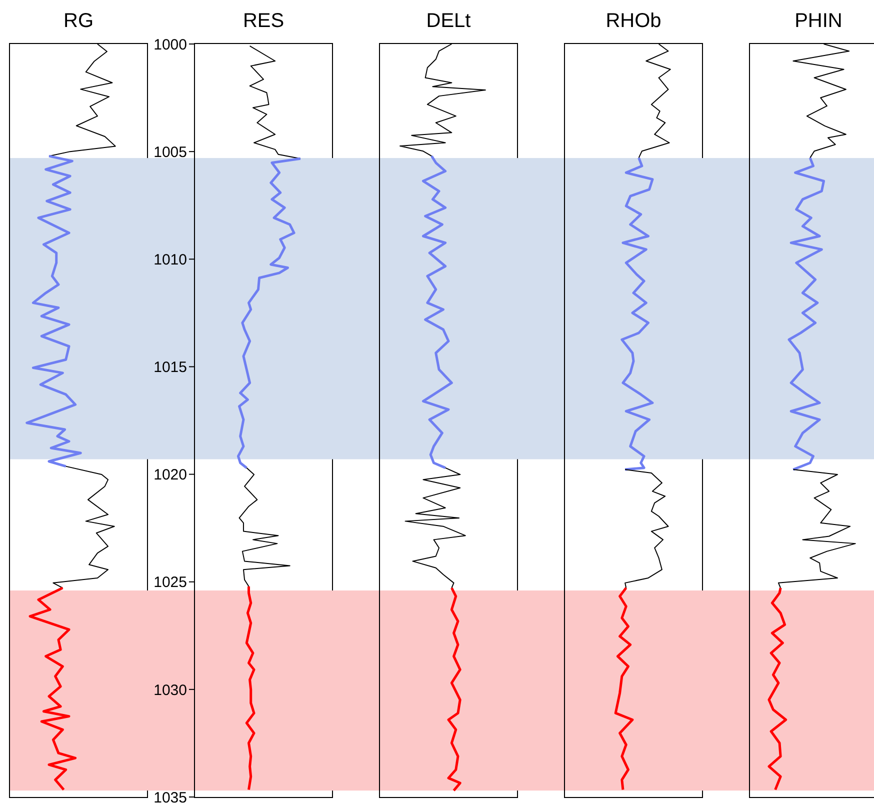 This screenshot has width=874, height=805. What do you see at coordinates (170, 583) in the screenshot?
I see `y-tick-label: 1025` at bounding box center [170, 583].